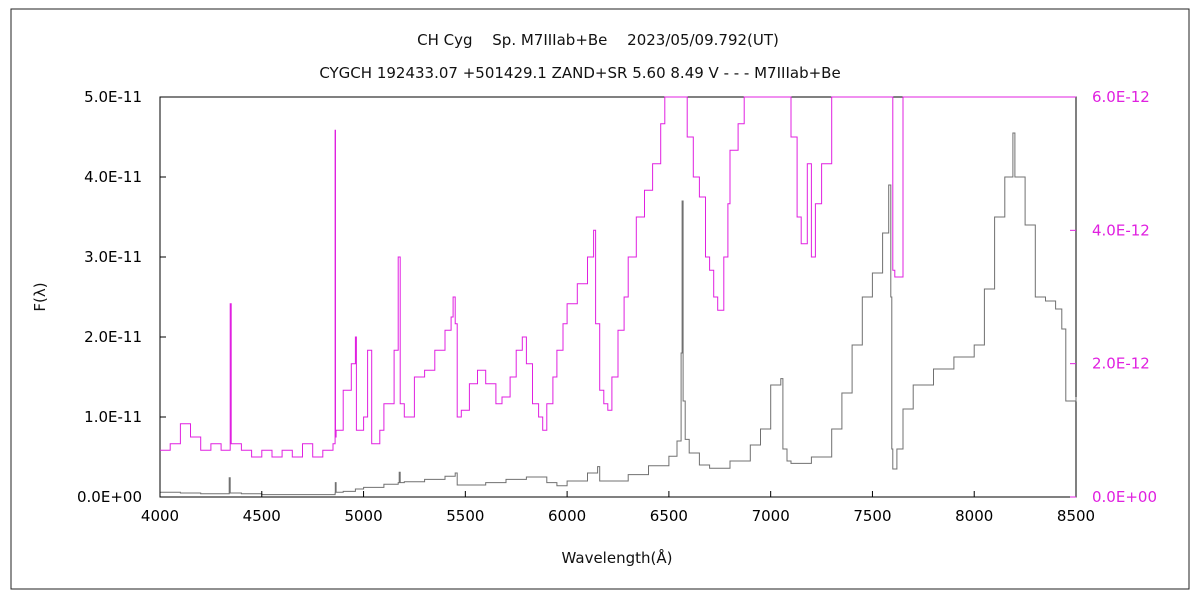 This screenshot has width=1200, height=600. What do you see at coordinates (669, 516) in the screenshot?
I see `x-tick-label: 6500` at bounding box center [669, 516].